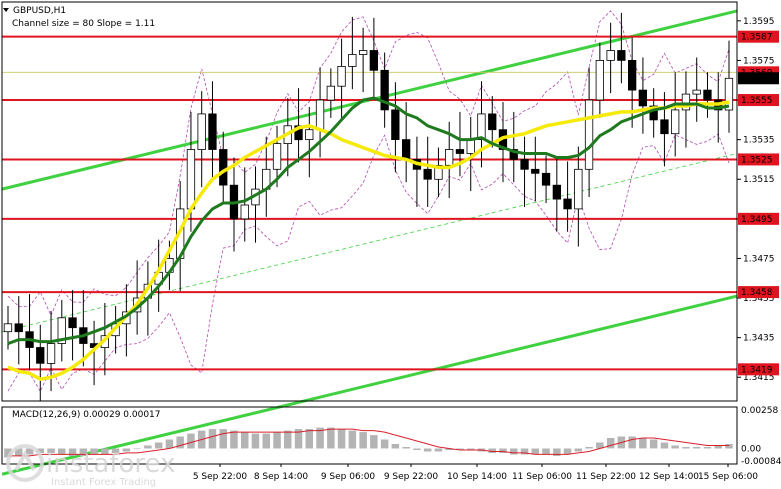 This screenshot has height=489, width=781. I want to click on macd-frame, so click(369, 435).